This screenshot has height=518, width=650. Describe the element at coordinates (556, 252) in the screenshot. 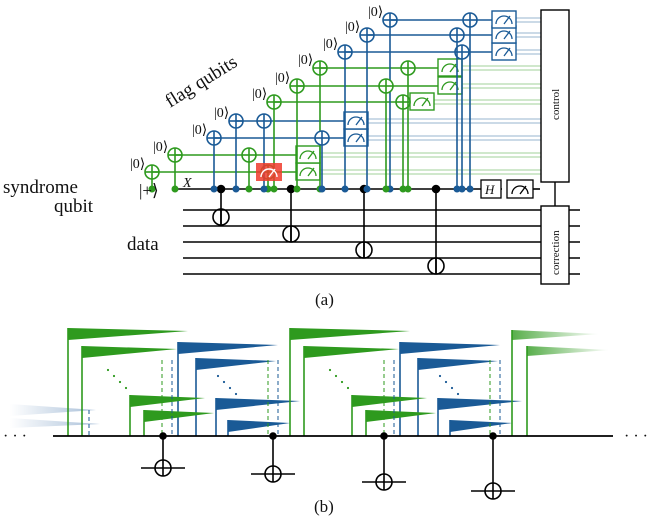

I see `correction-box-label: correction` at that location.